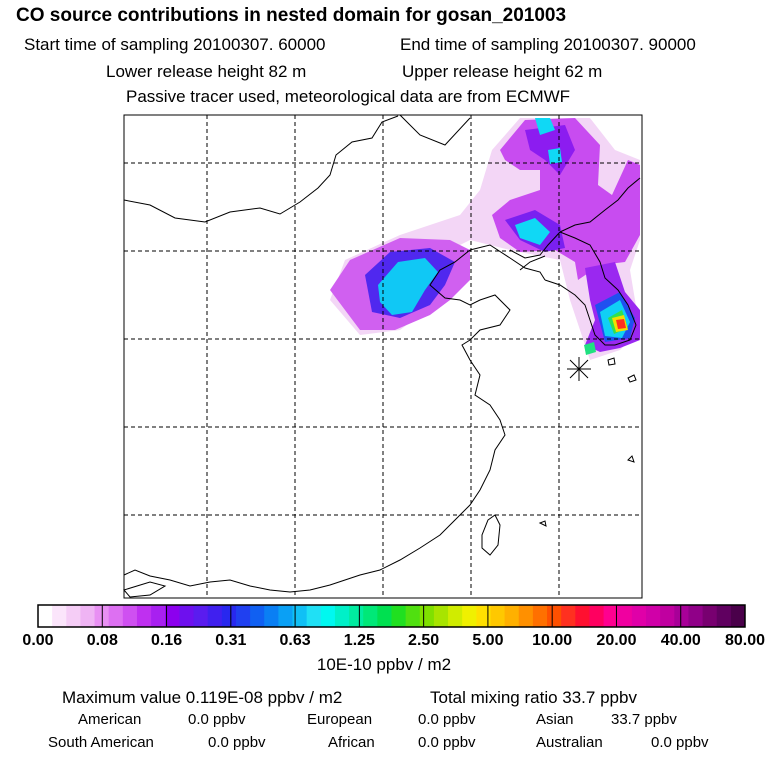  I want to click on colorbar-tick-label: 10.00, so click(552, 640).